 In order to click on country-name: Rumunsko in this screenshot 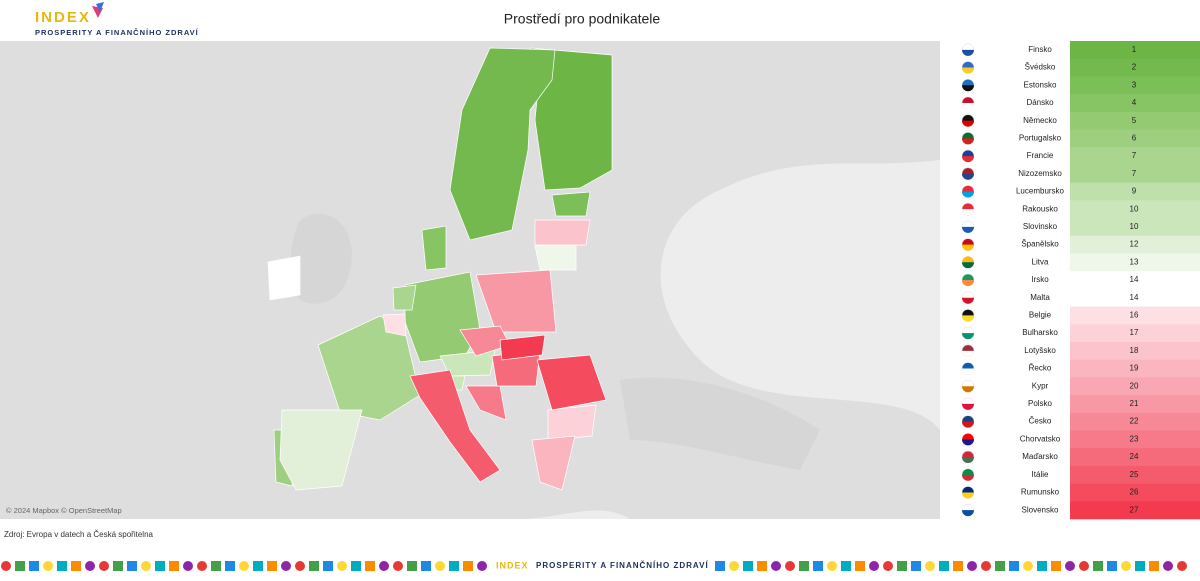, I will do `click(1040, 492)`.